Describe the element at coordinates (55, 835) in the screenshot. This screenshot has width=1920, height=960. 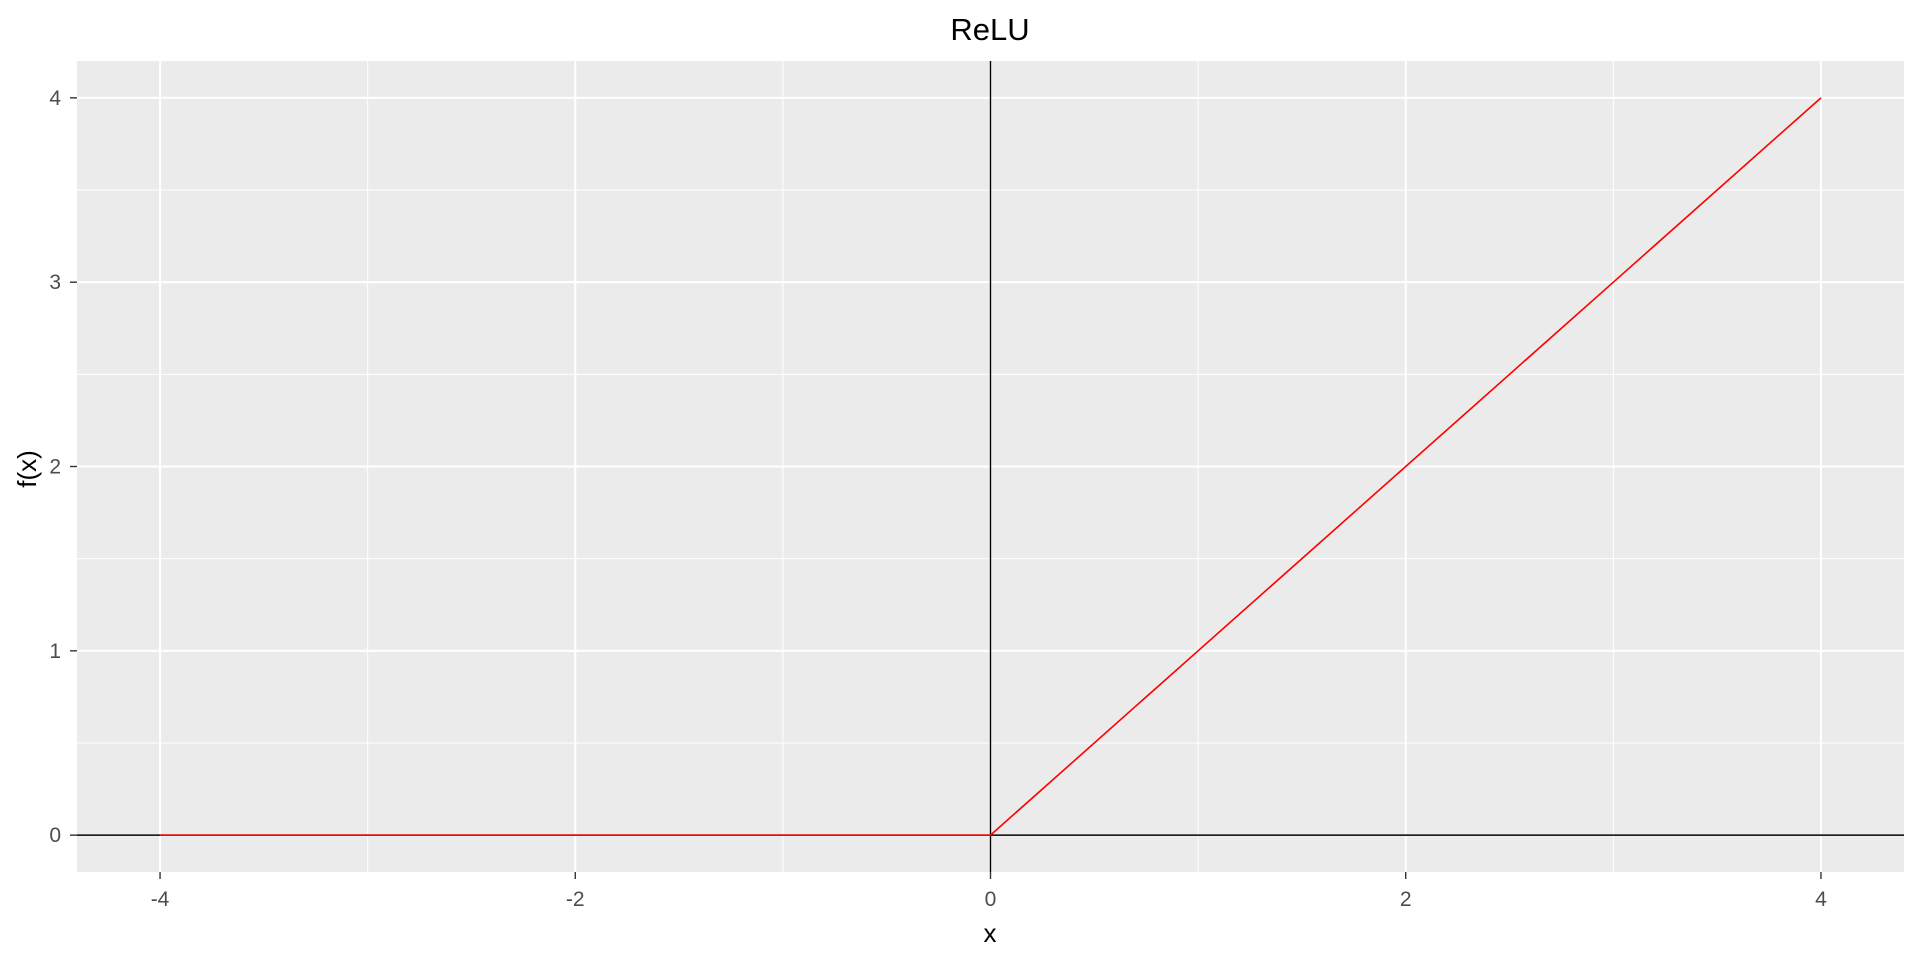
I see `y-tick-label: 0` at that location.